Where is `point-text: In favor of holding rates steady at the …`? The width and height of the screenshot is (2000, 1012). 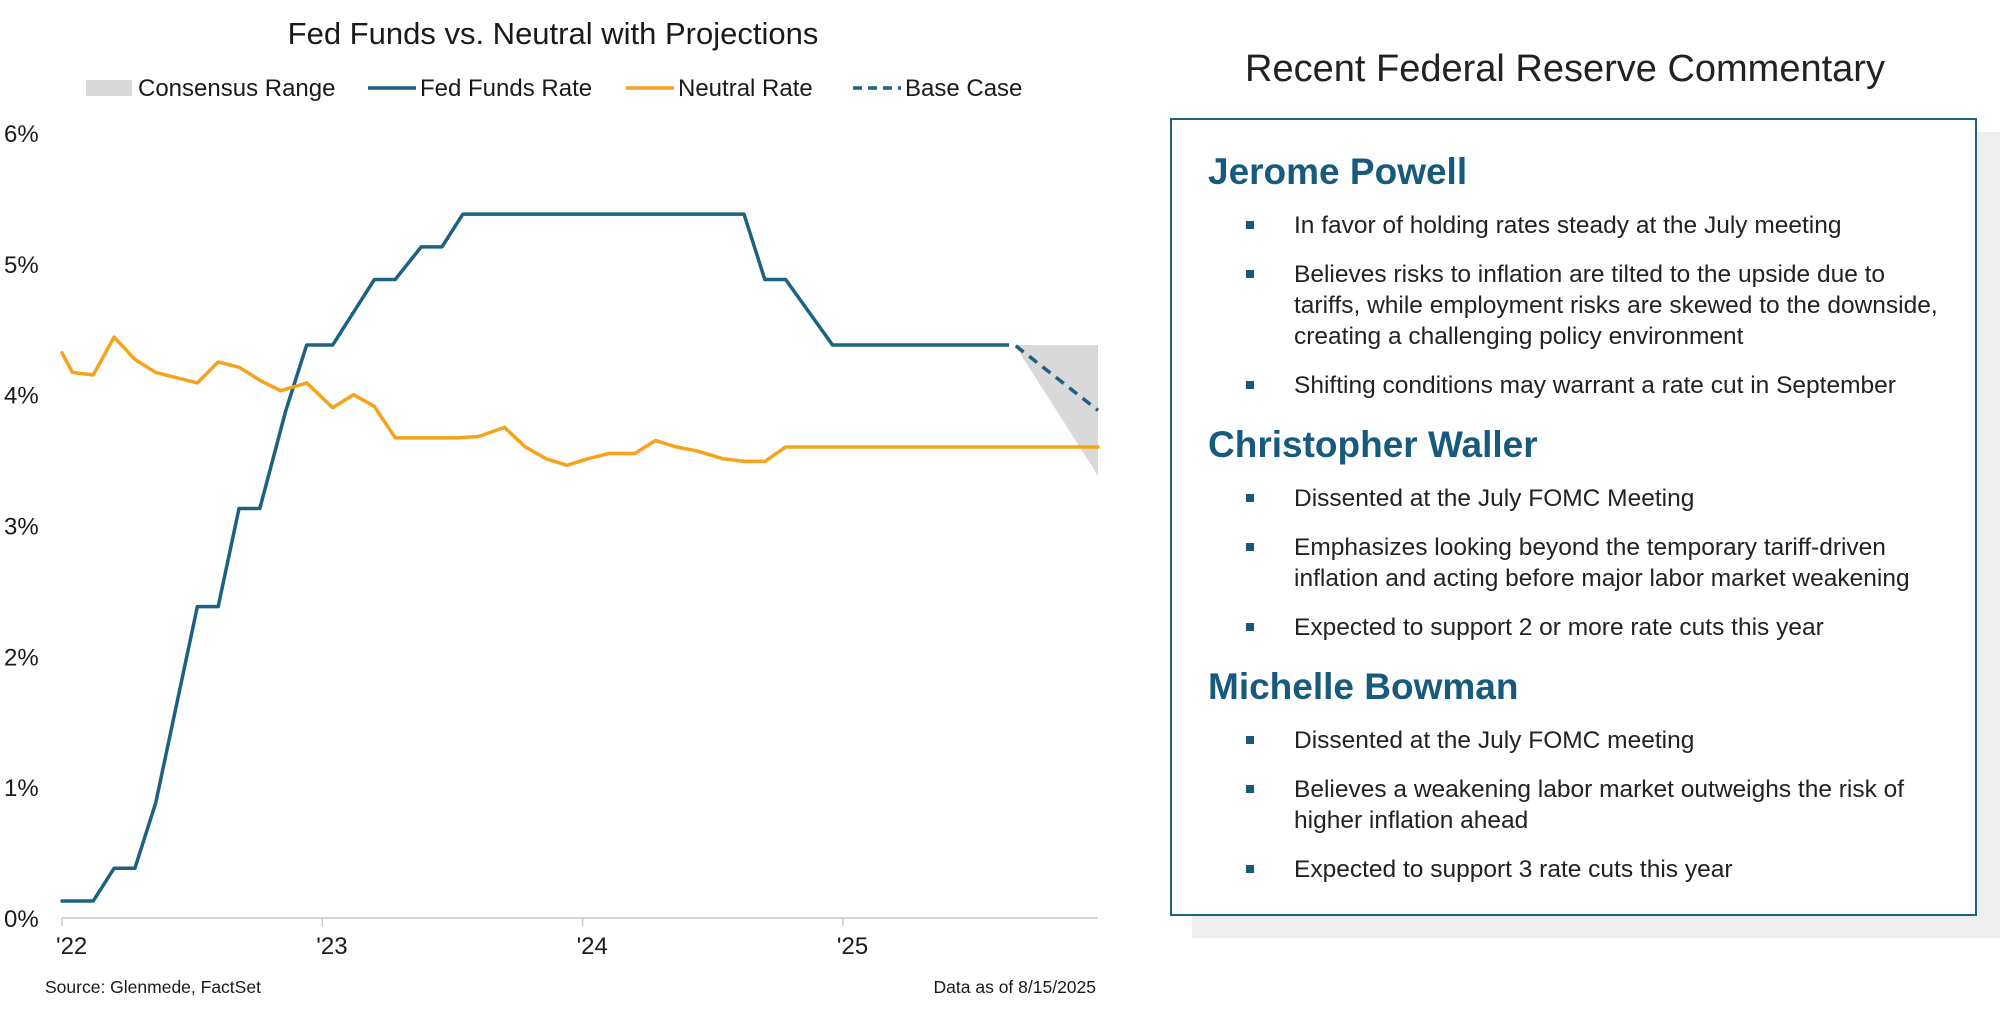 point-text: In favor of holding rates steady at the … is located at coordinates (1568, 225).